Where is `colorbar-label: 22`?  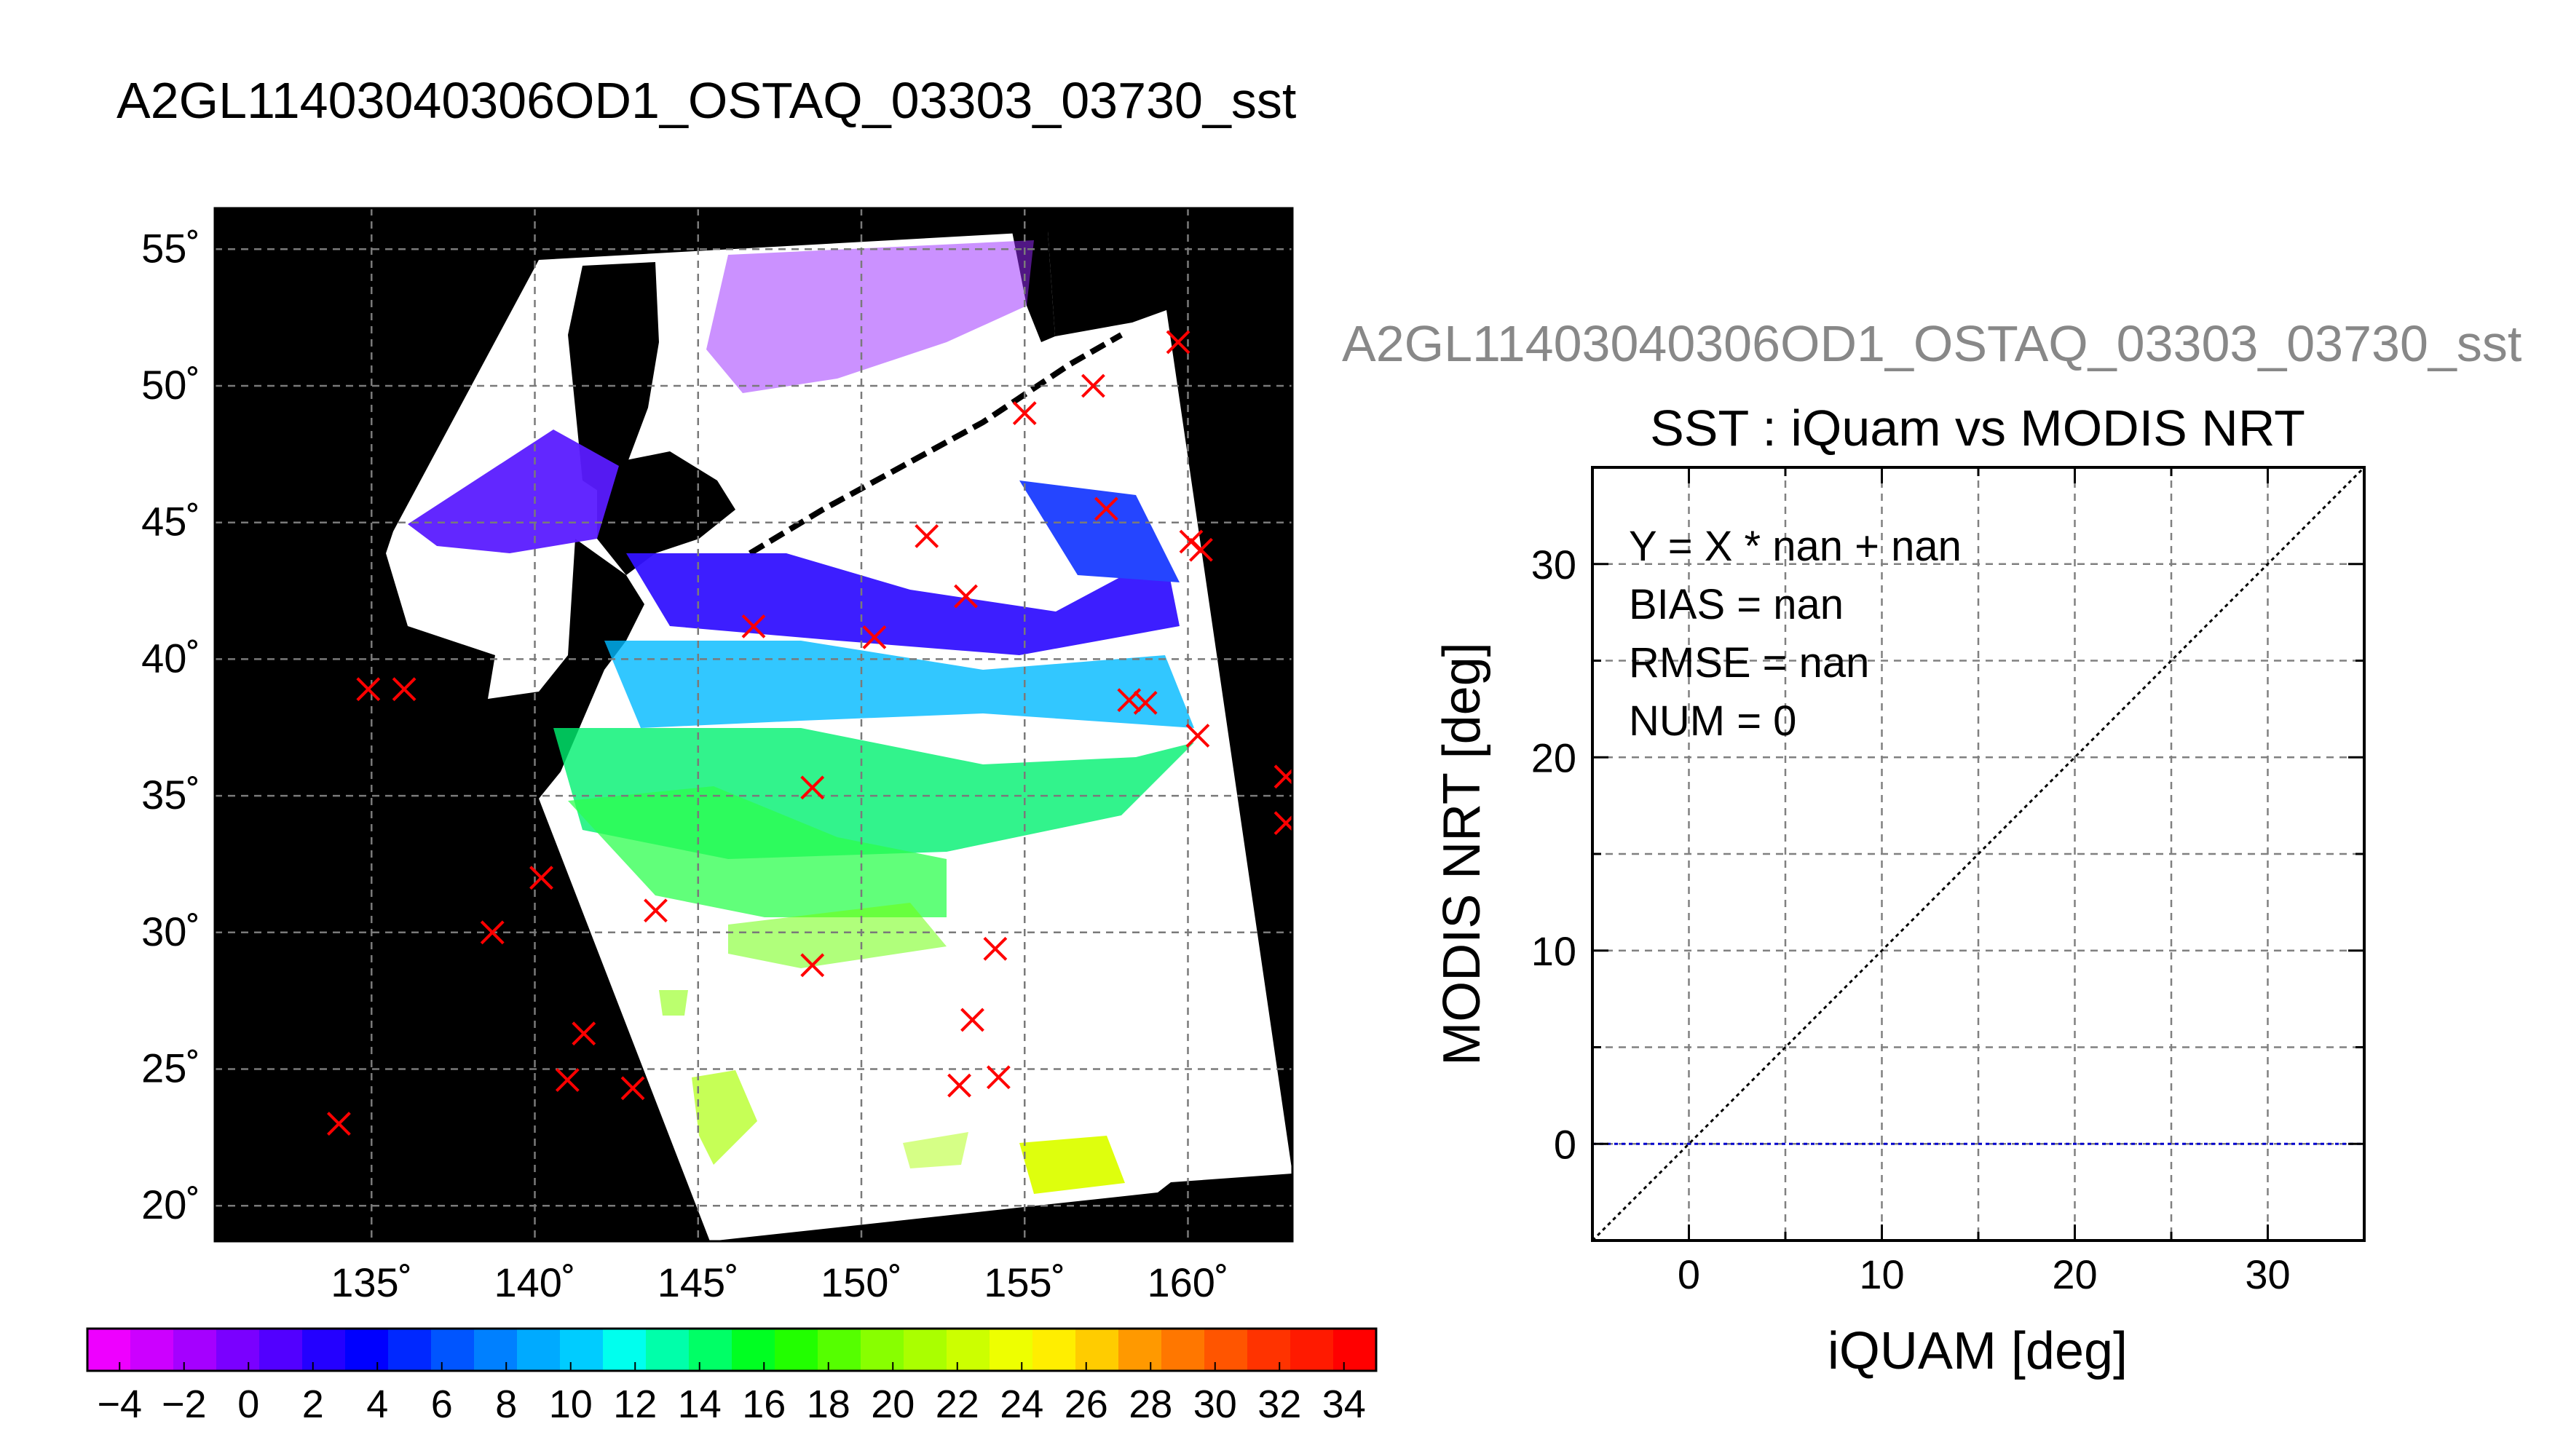
colorbar-label: 22 is located at coordinates (957, 1404).